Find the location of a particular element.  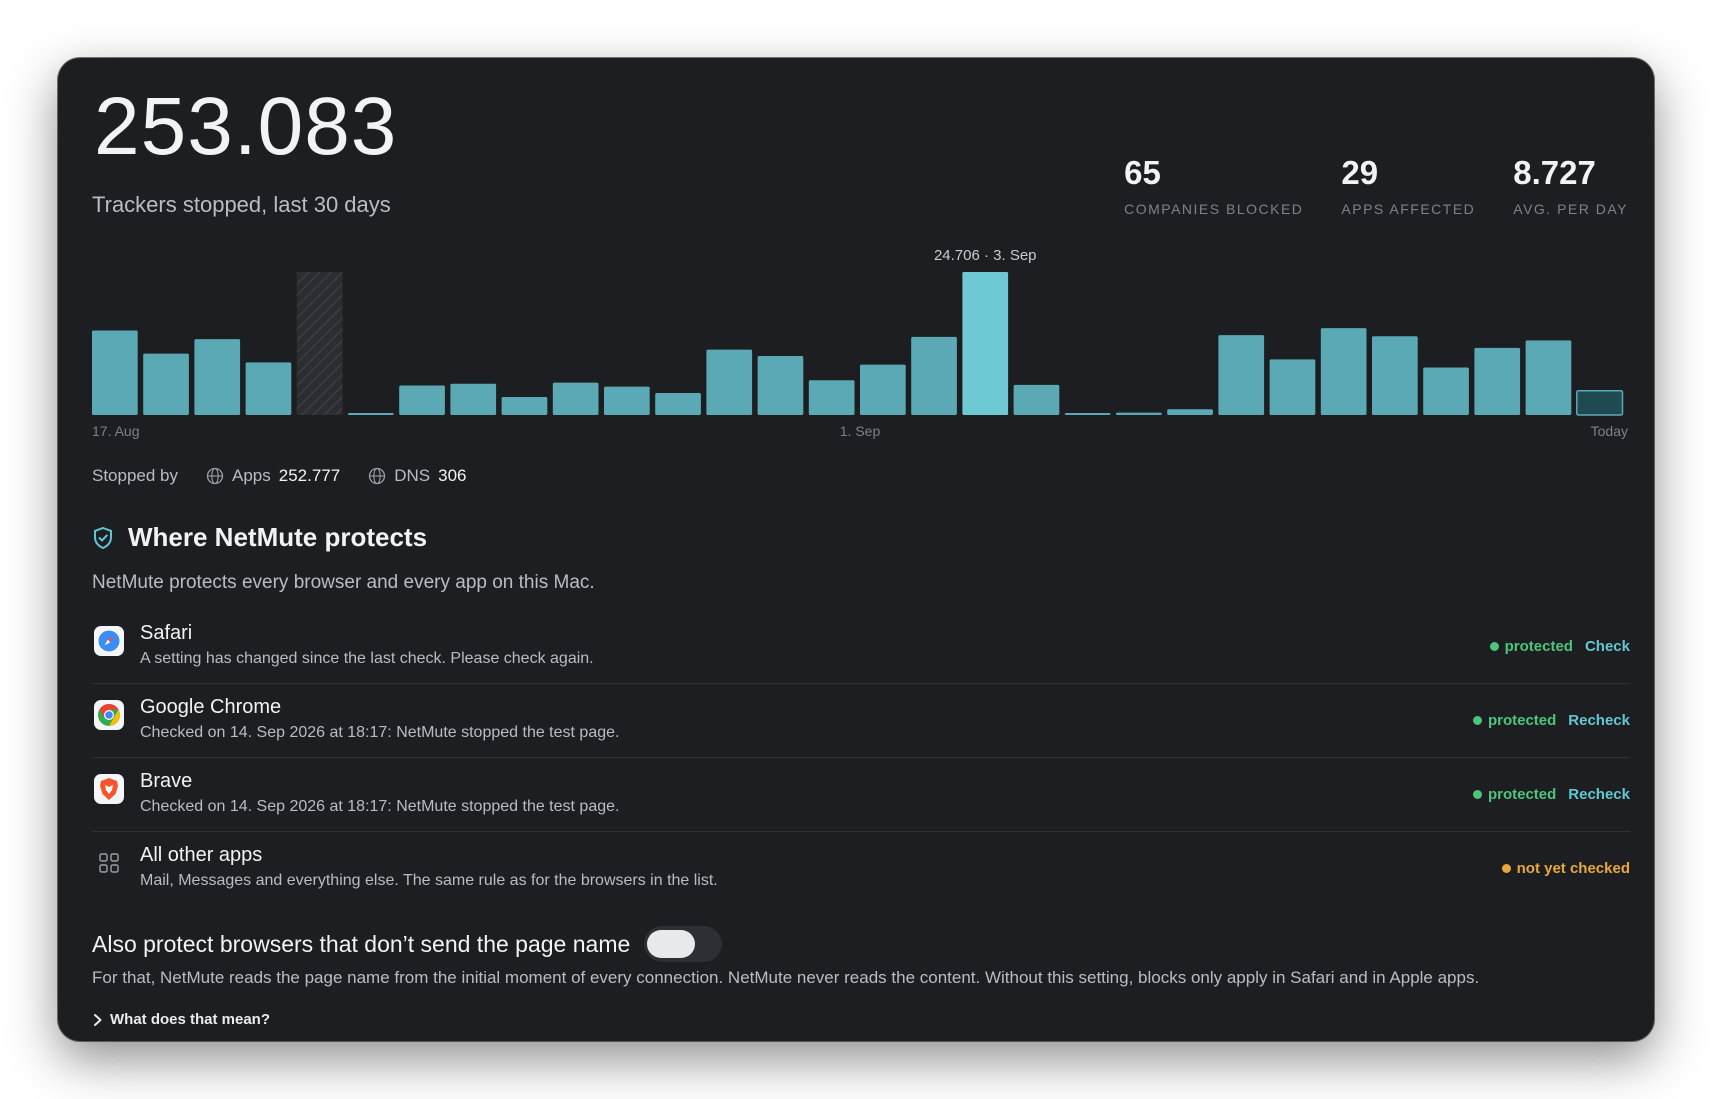

stat-value: 8.727 is located at coordinates (1554, 172).